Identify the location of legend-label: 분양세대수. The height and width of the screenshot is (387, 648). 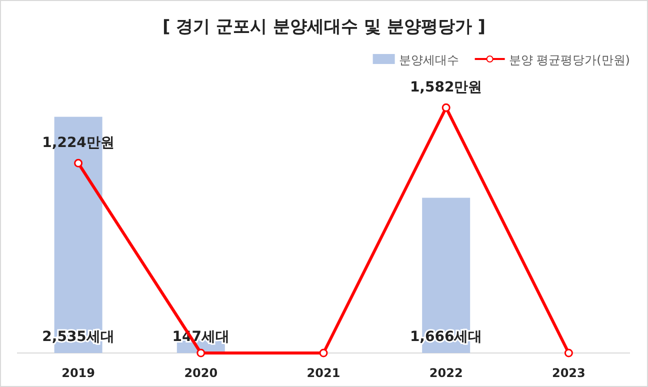
(428, 60).